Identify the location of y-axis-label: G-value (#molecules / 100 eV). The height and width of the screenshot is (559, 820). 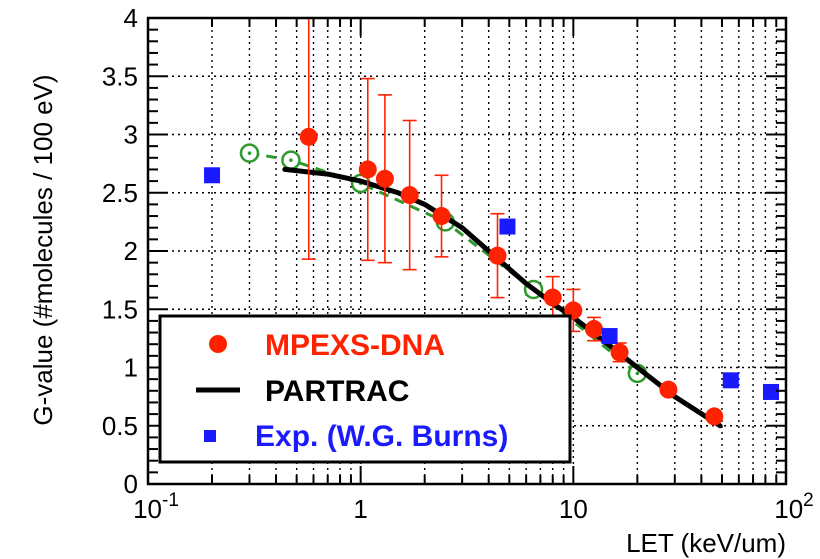
(43, 249).